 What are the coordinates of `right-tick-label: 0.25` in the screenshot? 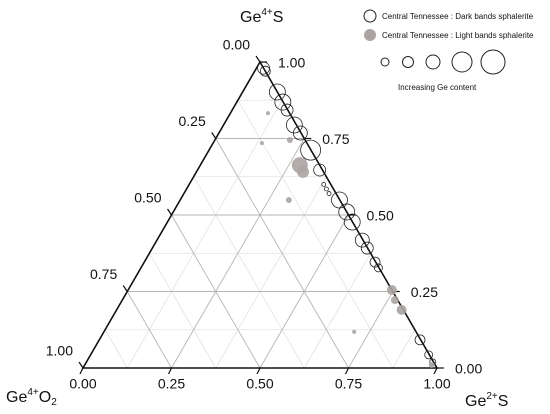 It's located at (424, 292).